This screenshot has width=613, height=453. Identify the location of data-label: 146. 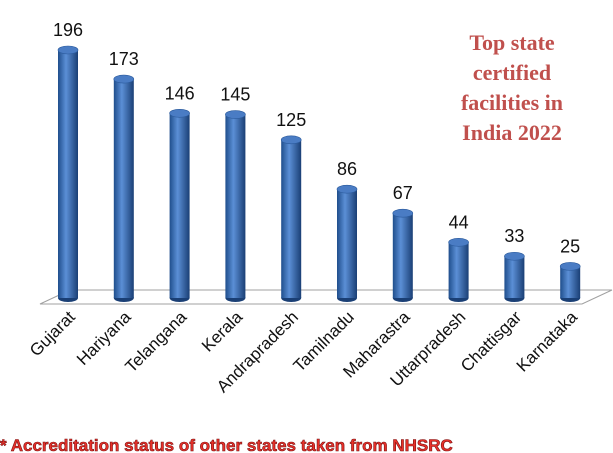
(180, 93).